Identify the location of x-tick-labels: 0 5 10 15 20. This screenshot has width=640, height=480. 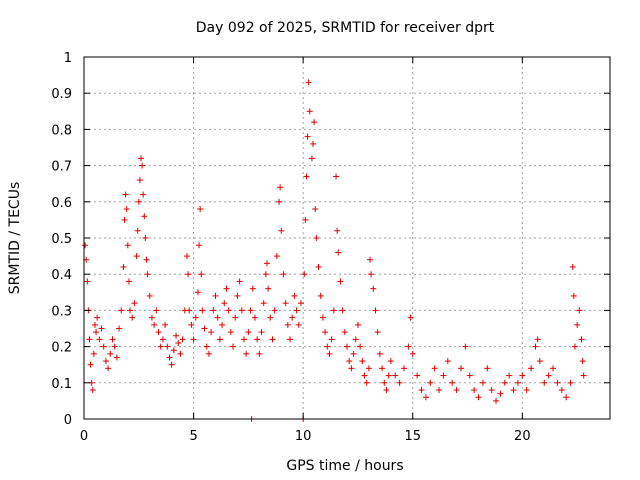
(305, 436).